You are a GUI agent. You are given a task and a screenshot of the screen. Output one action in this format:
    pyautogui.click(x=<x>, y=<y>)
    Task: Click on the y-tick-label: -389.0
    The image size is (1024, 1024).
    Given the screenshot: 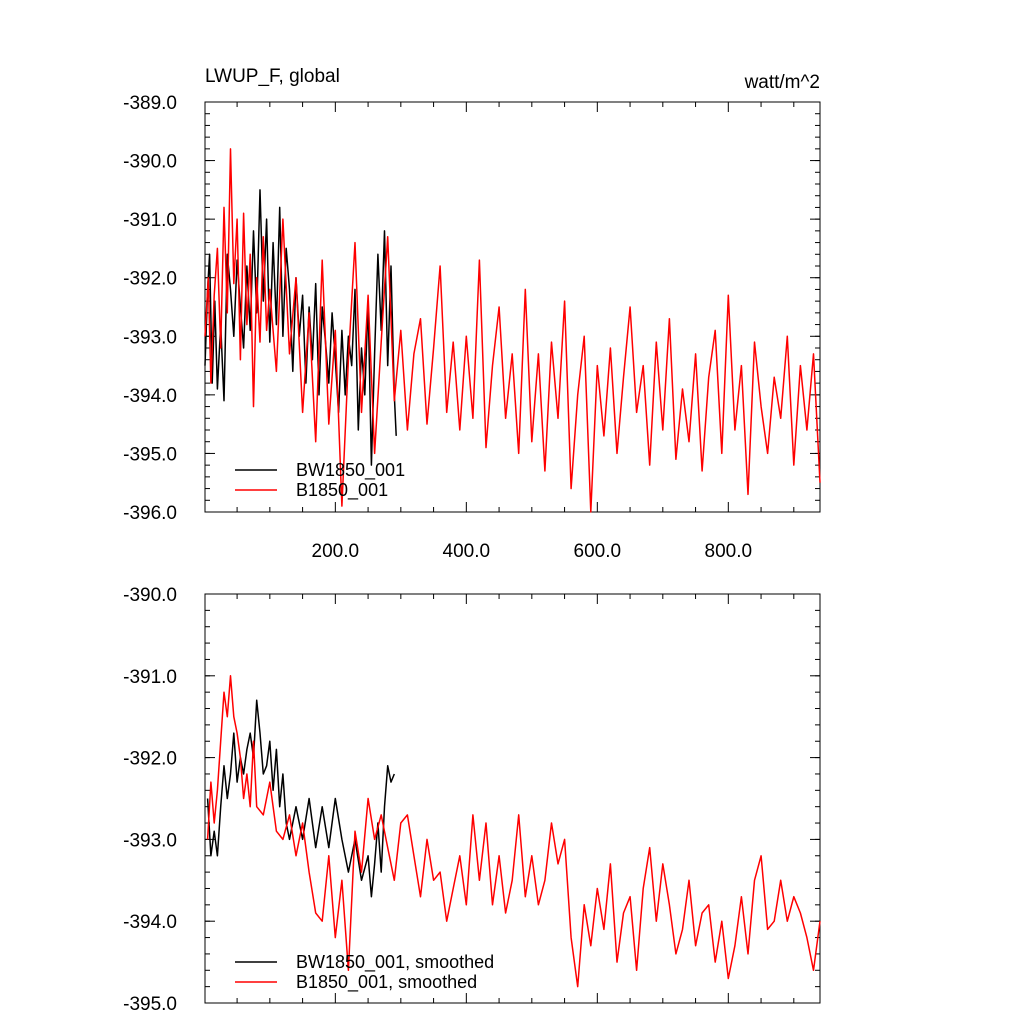 What is the action you would take?
    pyautogui.click(x=150, y=103)
    